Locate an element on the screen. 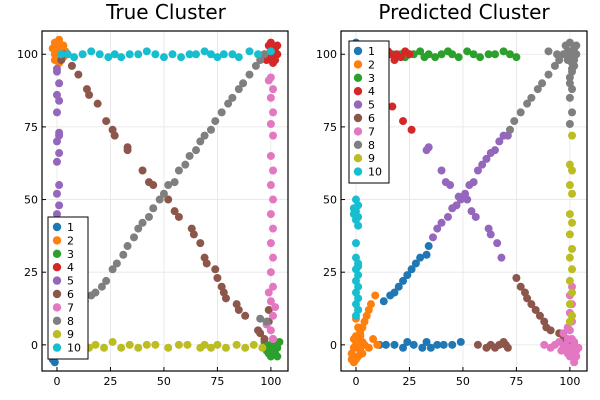 The width and height of the screenshot is (600, 400). y-tick-label: 50 is located at coordinates (31, 200).